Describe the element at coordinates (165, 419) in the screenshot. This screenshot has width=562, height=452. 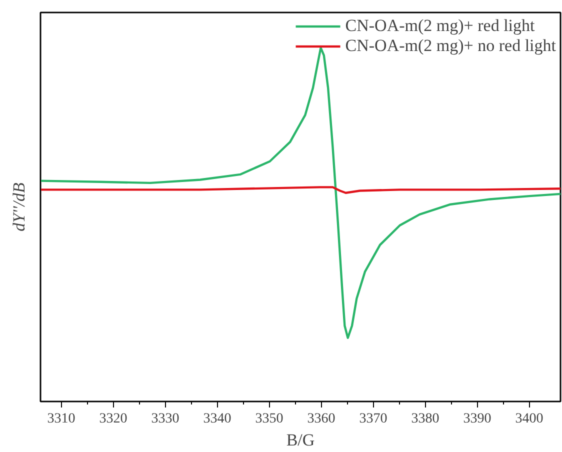
I see `x-tick-label: 3330` at that location.